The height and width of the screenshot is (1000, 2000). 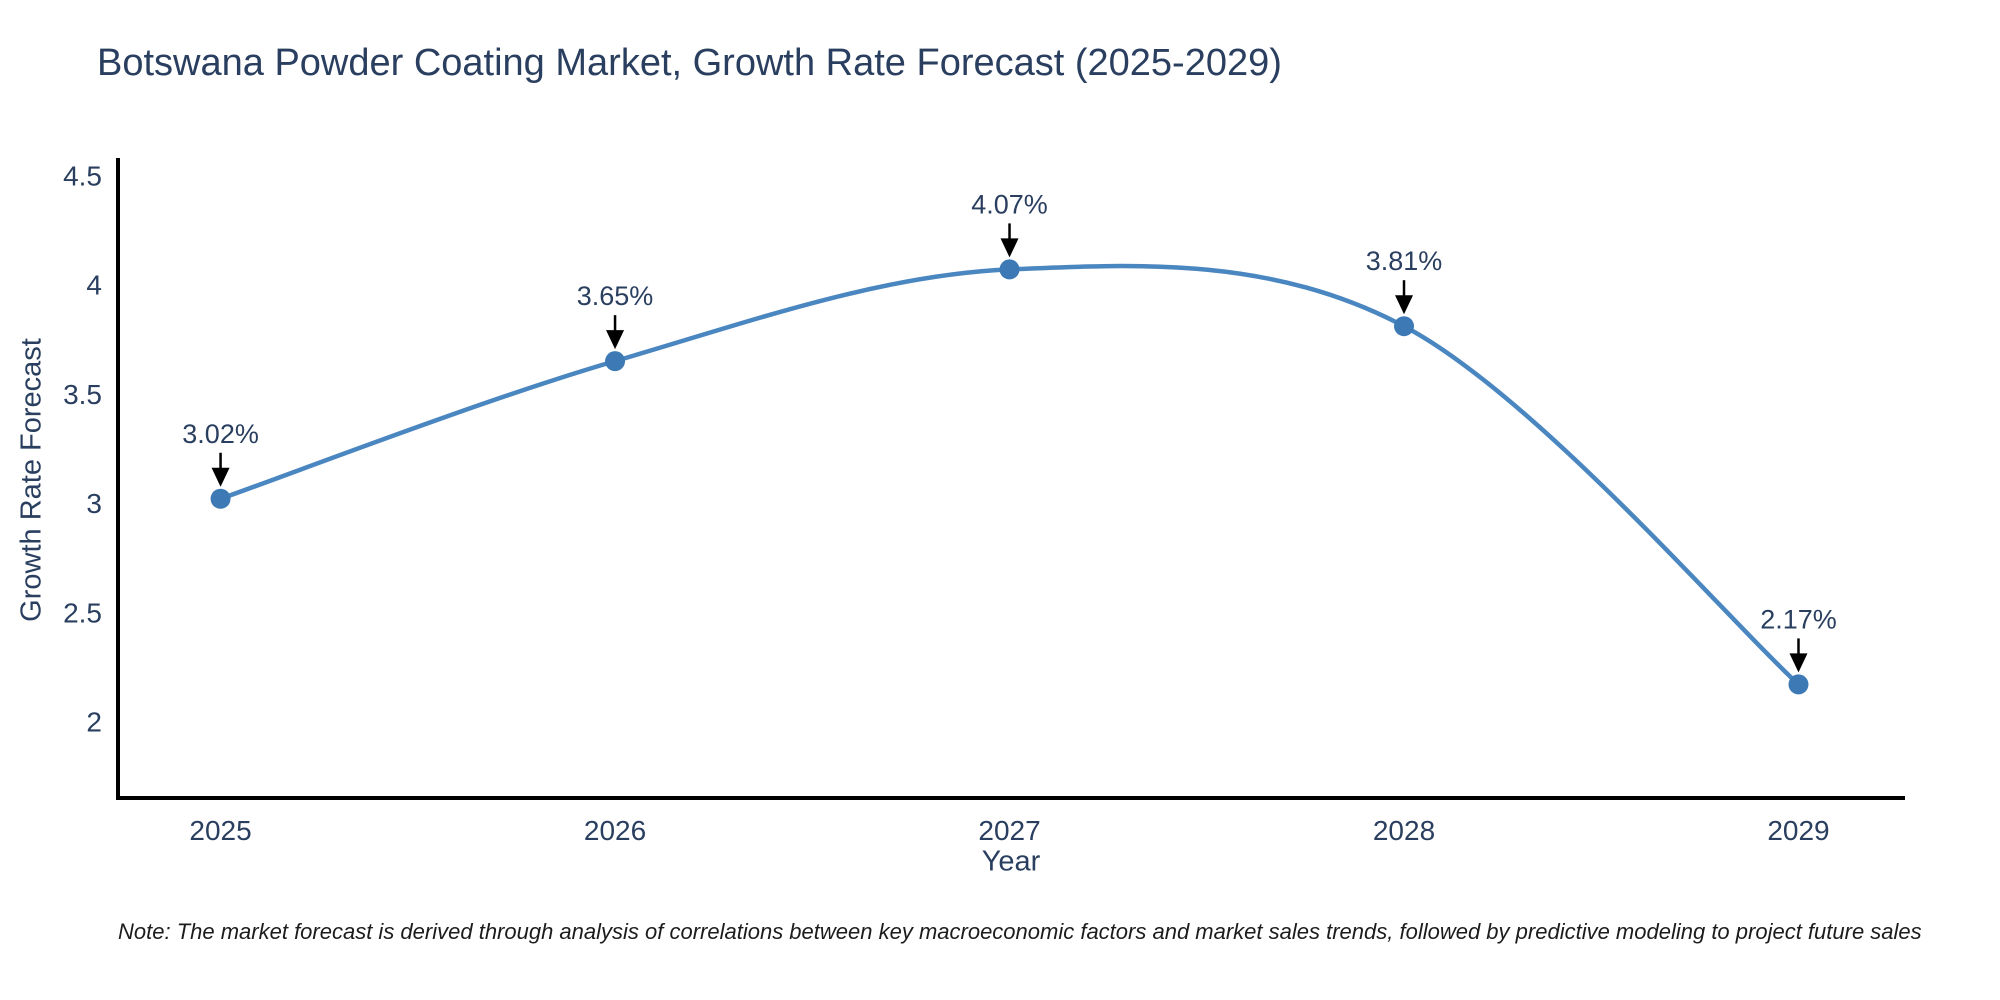 What do you see at coordinates (220, 830) in the screenshot?
I see `x-tick-label: 2025` at bounding box center [220, 830].